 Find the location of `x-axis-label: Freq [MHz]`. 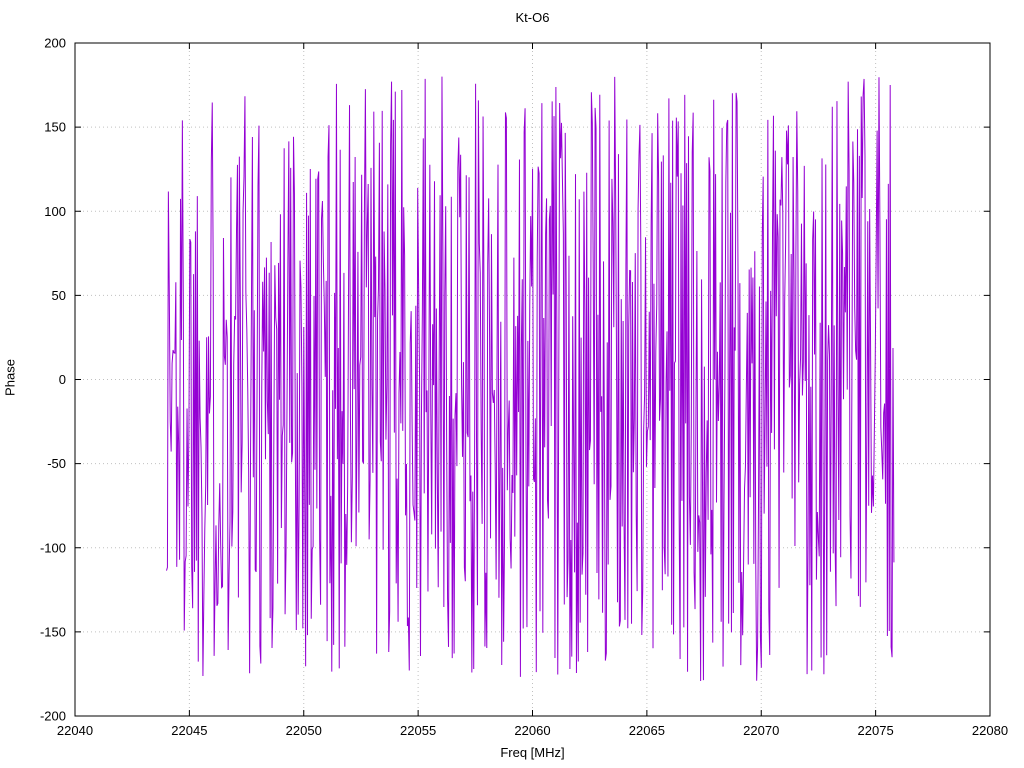

x-axis-label: Freq [MHz] is located at coordinates (532, 752).